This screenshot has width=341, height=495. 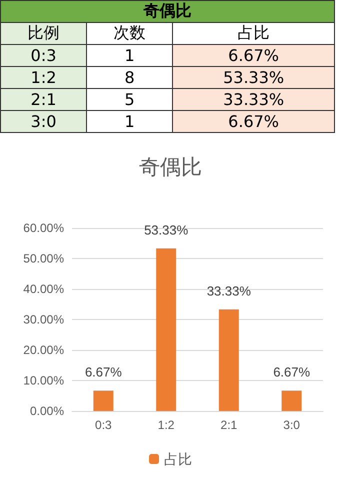 I want to click on y-tick-label: 20.00%, so click(x=43, y=350).